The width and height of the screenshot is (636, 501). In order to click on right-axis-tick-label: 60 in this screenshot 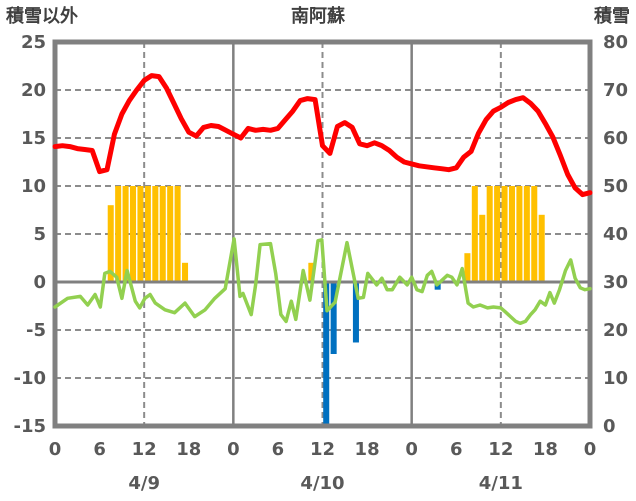, I will do `click(615, 138)`.